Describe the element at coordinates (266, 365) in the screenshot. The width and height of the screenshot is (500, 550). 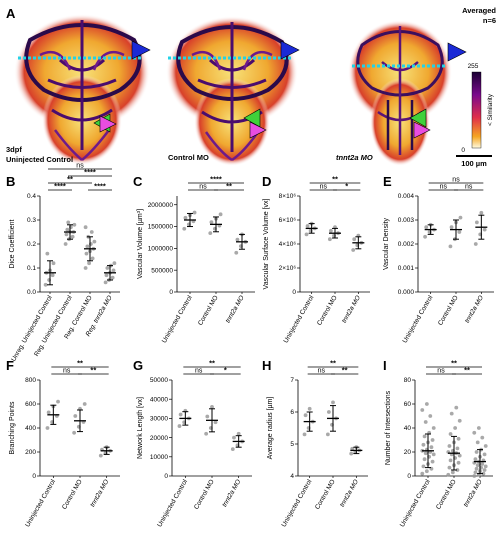
I see `panel-letter-h: H` at that location.